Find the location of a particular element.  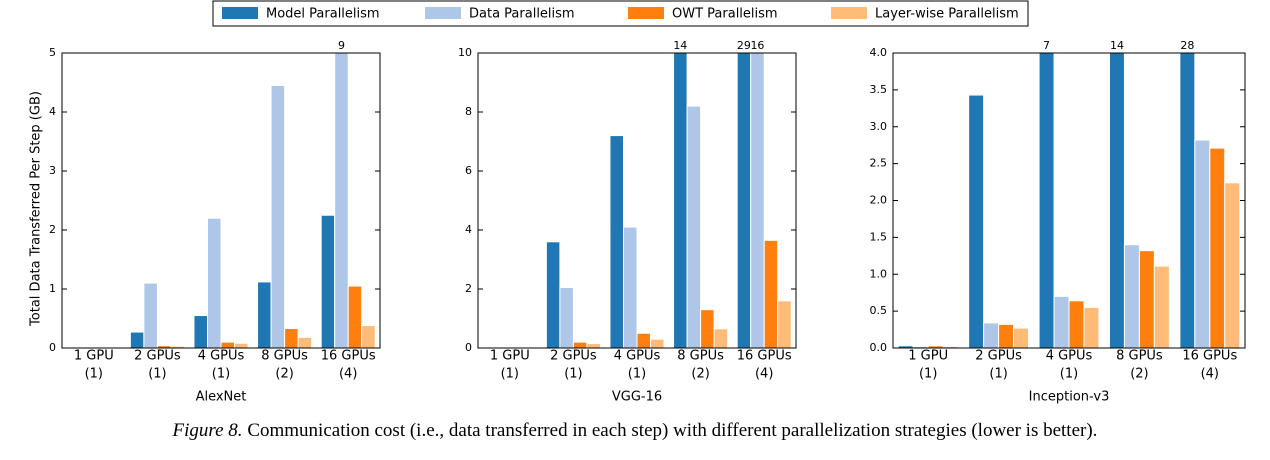

legend-box is located at coordinates (620, 13).